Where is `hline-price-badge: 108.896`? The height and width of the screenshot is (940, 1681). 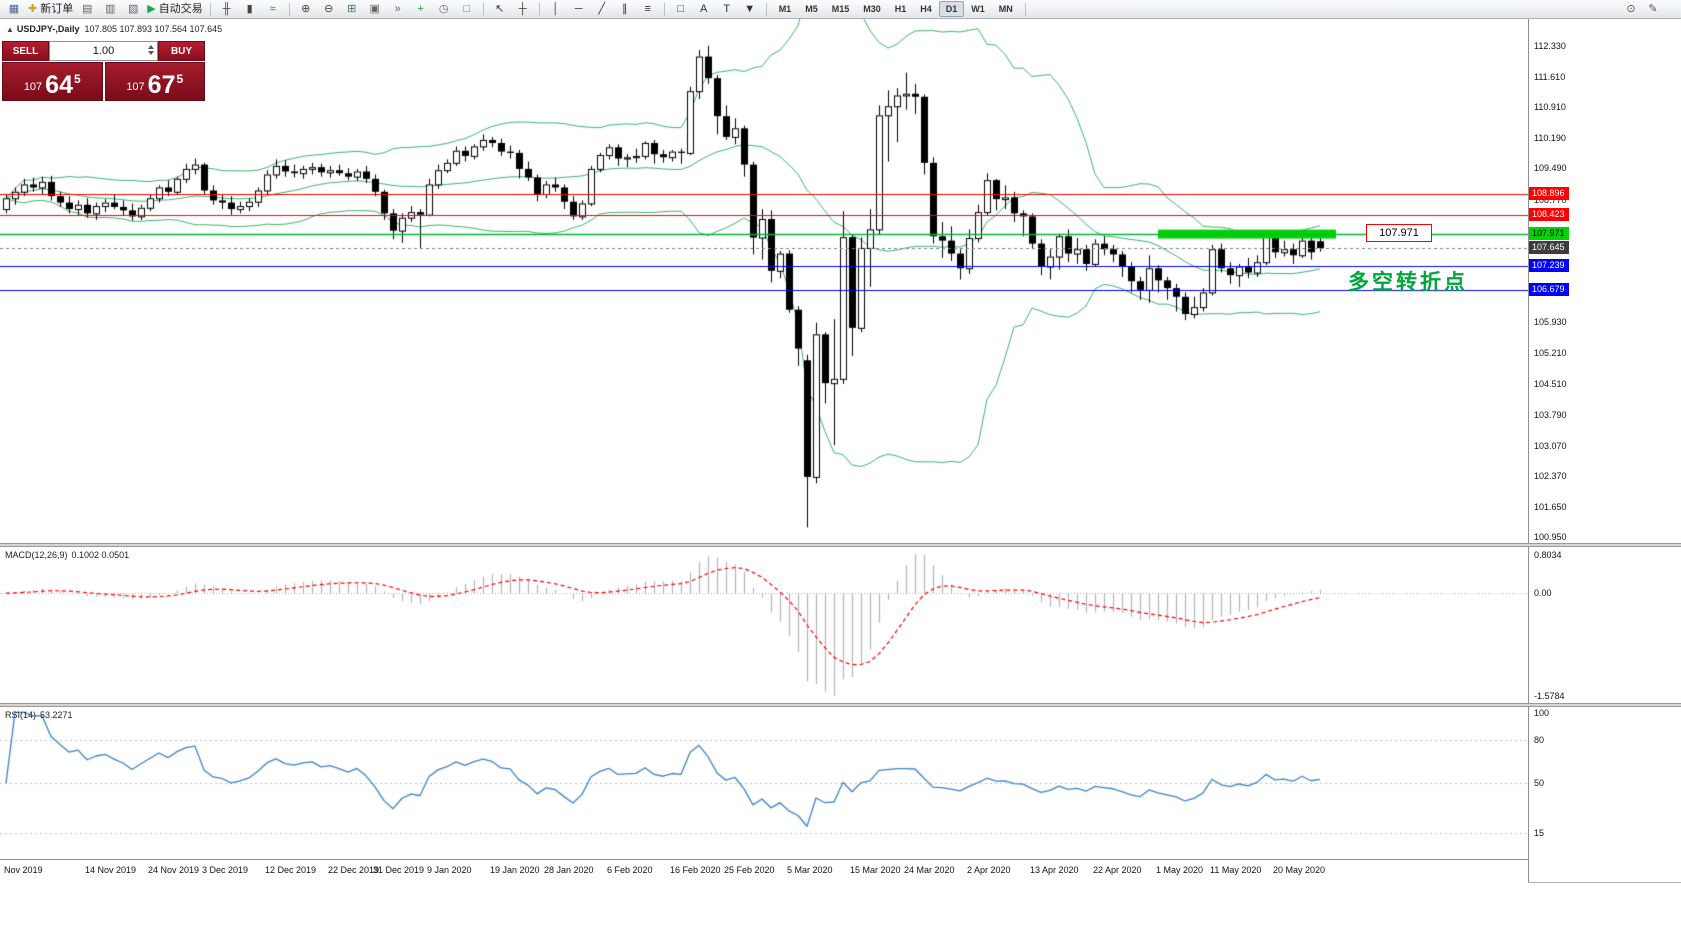
hline-price-badge: 108.896 is located at coordinates (1549, 193).